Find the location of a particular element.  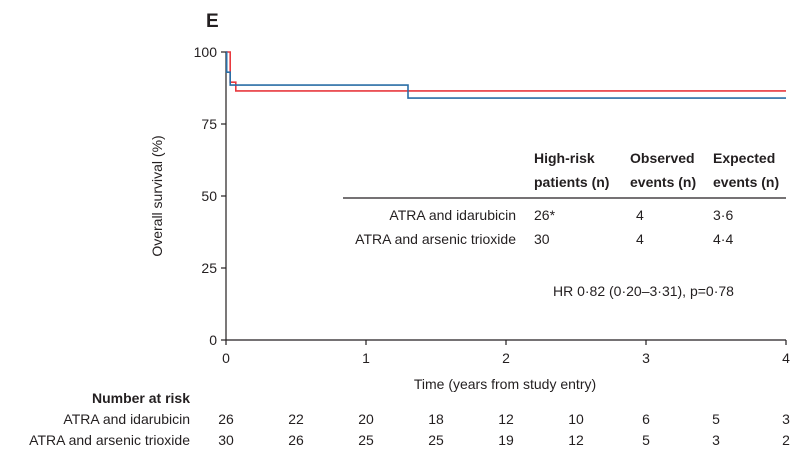

y-axis-label: Overall survival (%) is located at coordinates (157, 195).